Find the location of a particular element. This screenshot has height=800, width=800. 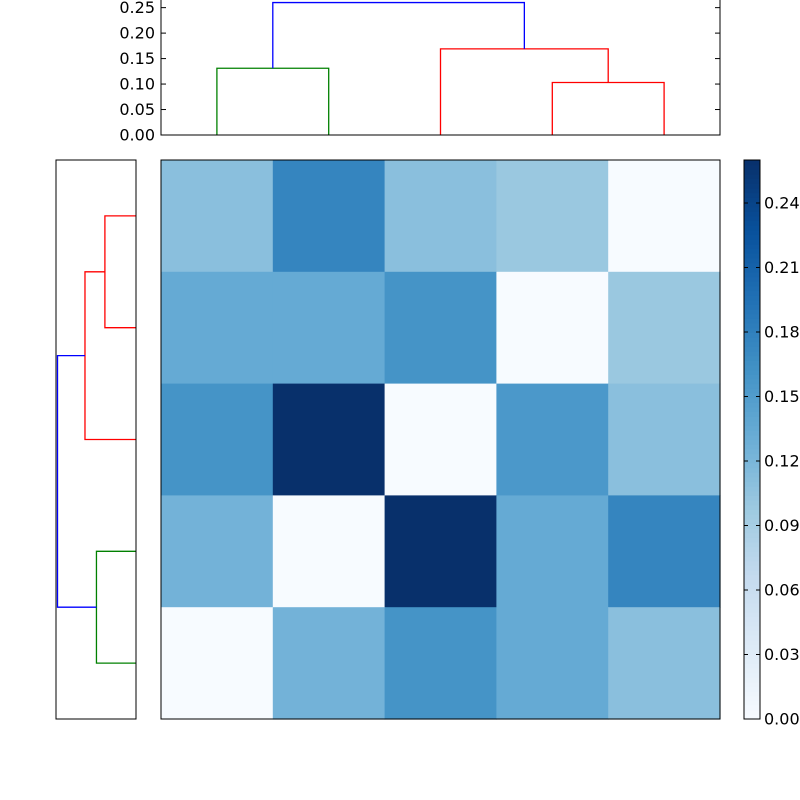

colorbar-tick-label: 0.06 is located at coordinates (782, 590).